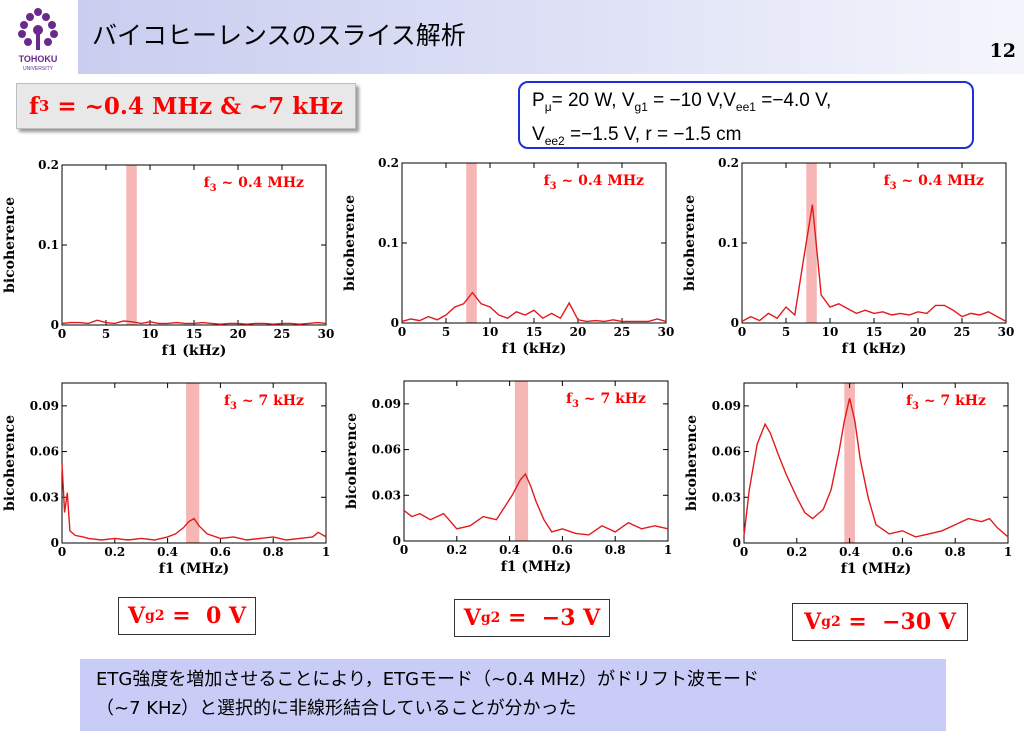 The width and height of the screenshot is (1024, 739). Describe the element at coordinates (38, 69) in the screenshot. I see `logo-subtext: UNIVERSITY` at that location.